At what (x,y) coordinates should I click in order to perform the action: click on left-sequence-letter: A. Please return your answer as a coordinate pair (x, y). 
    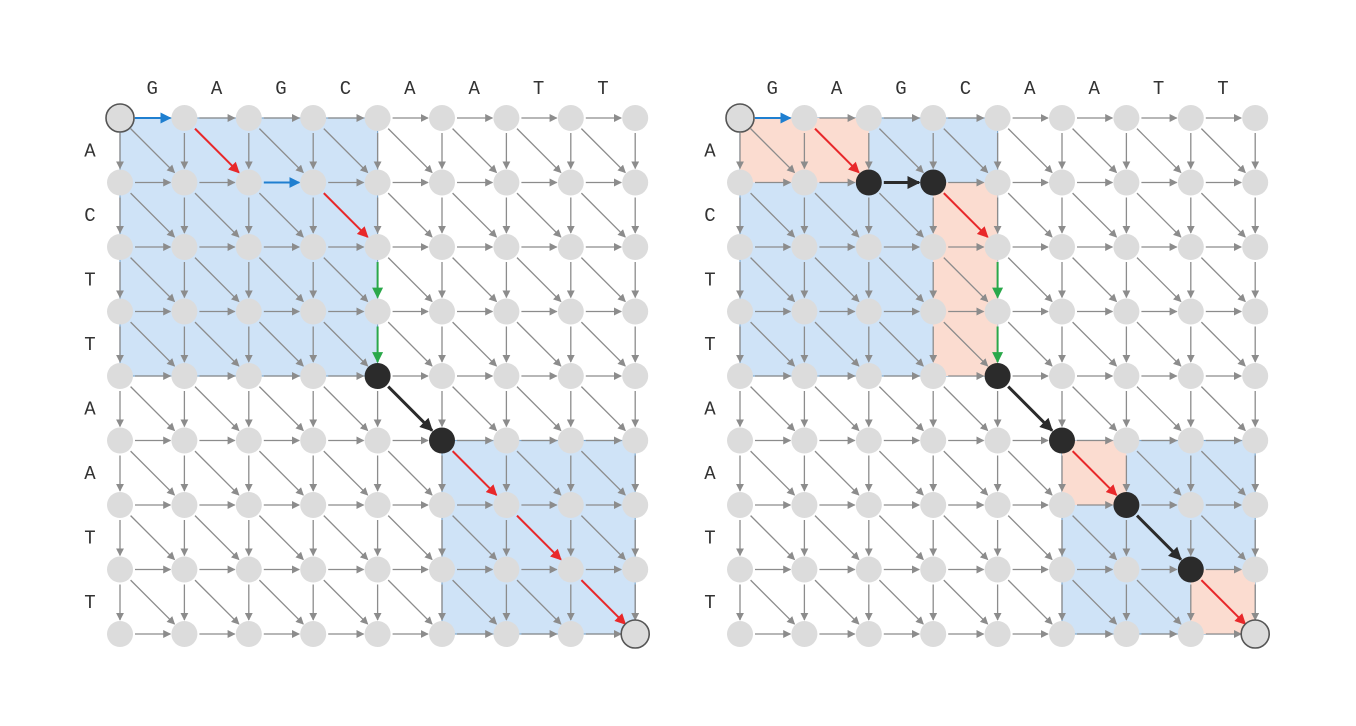
    Looking at the image, I should click on (90, 151).